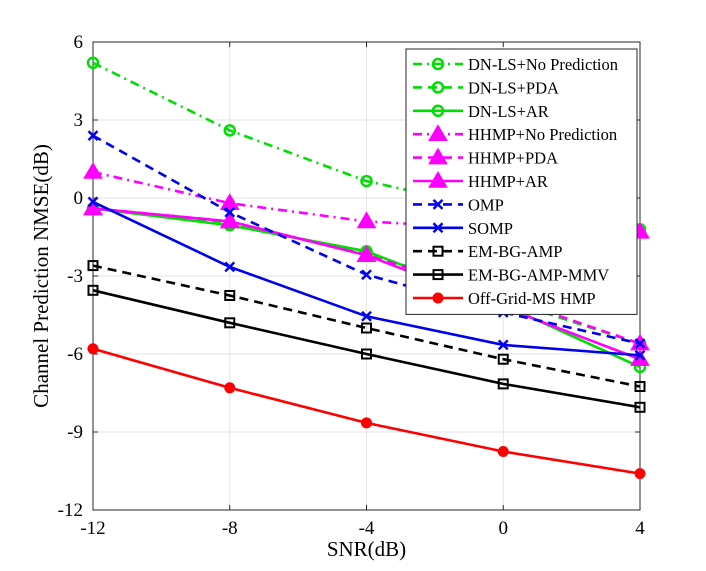  I want to click on legend-label-off-grid-ms-hmp: Off-Grid-MS HMP, so click(532, 298).